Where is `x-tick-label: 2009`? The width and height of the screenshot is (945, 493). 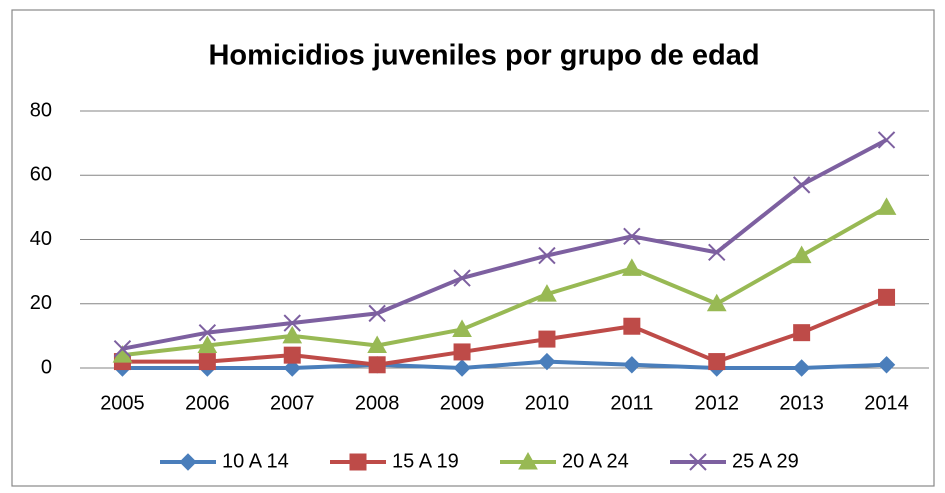
x-tick-label: 2009 is located at coordinates (462, 403).